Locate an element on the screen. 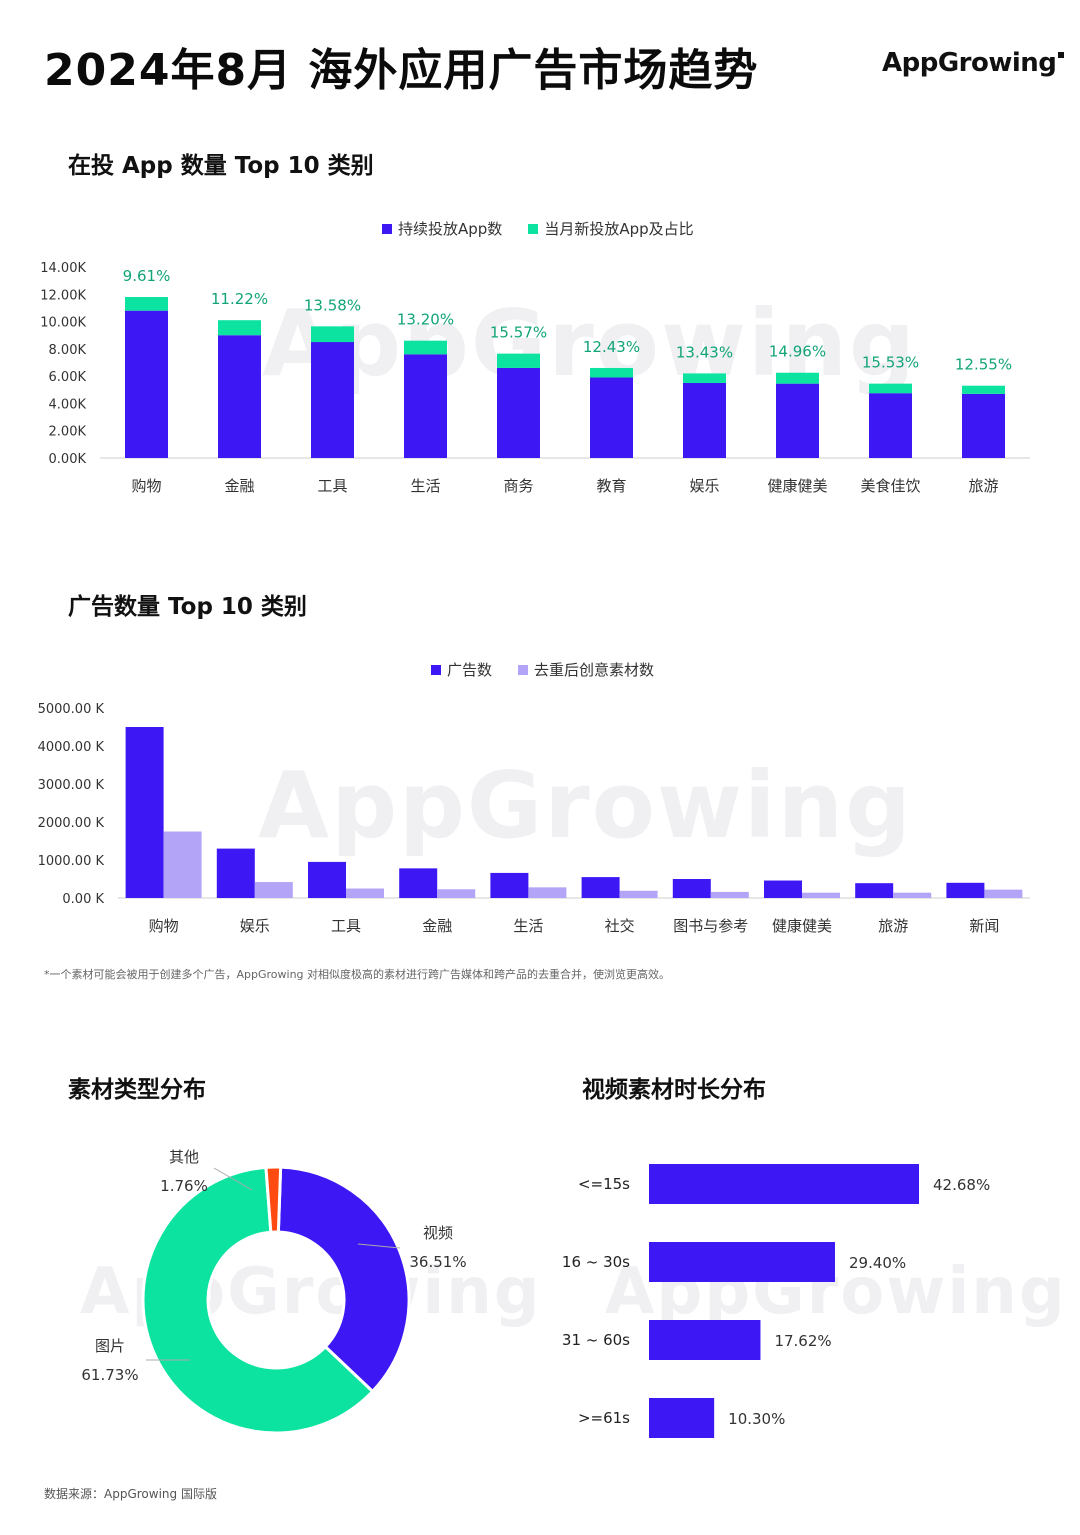  y-tick-label: 0.00K is located at coordinates (68, 459).